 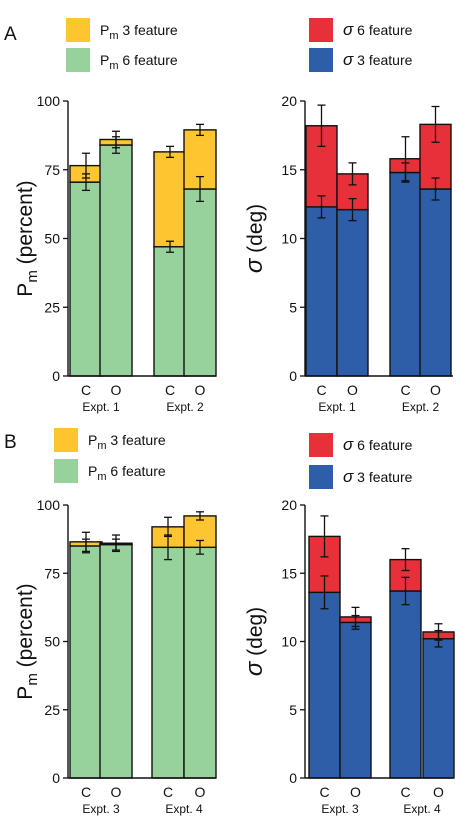 I want to click on y-axis-label: Pm (percent), so click(x=27, y=238).